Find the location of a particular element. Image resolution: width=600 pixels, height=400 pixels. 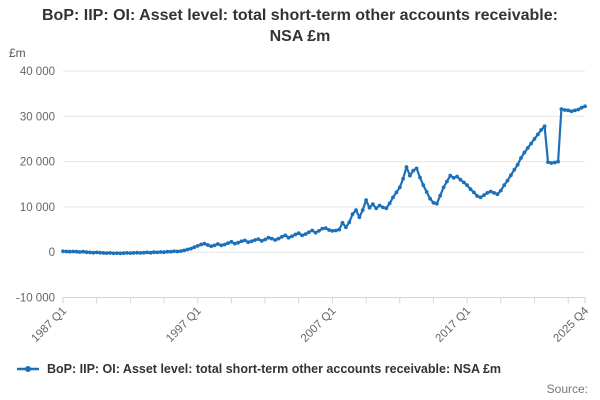

y-axis-tick-label: 10 000 is located at coordinates (37, 208).